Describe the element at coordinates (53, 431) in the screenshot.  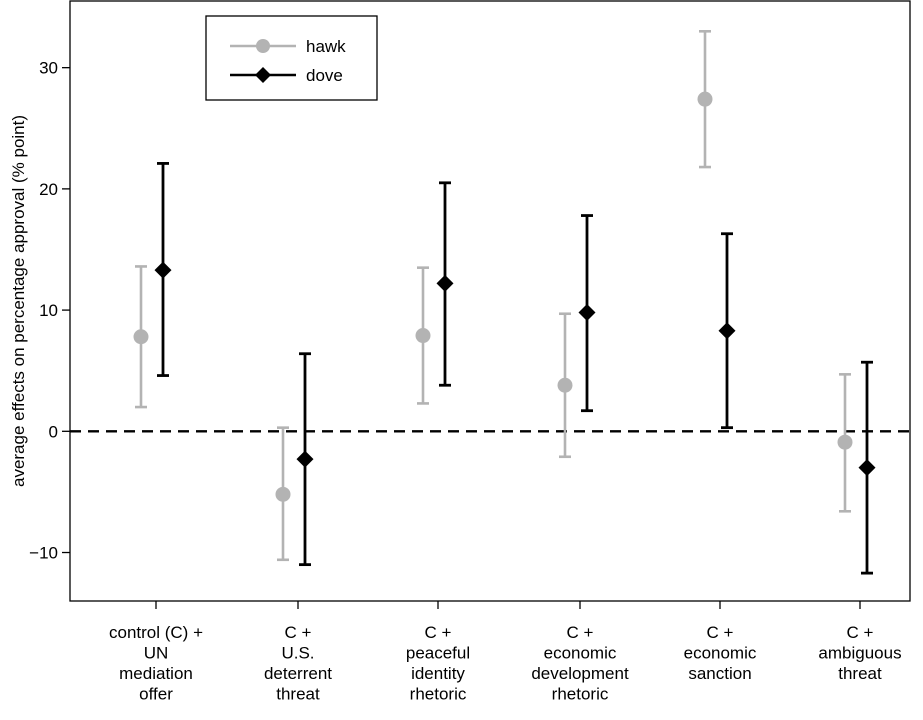
I see `y-tick-label: 0` at that location.